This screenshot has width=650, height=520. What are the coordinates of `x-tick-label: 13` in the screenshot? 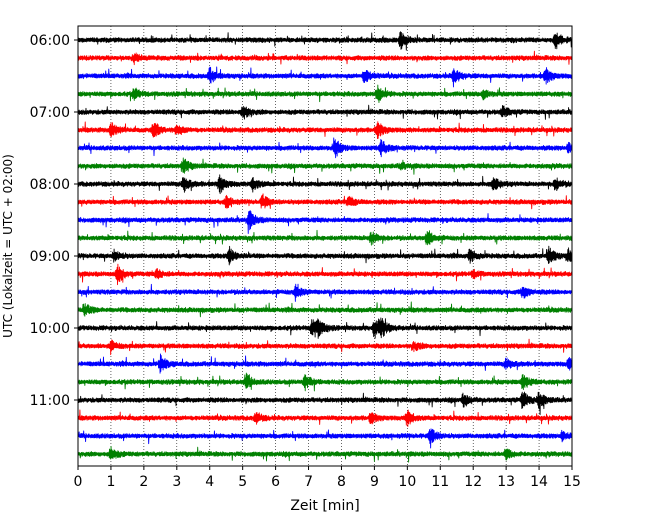 It's located at (506, 482).